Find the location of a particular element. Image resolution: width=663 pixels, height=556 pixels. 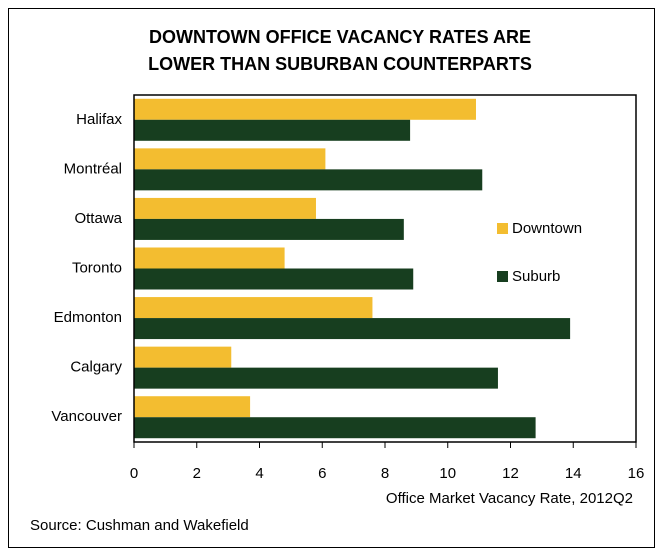

y-tick-label: Edmonton is located at coordinates (88, 317).